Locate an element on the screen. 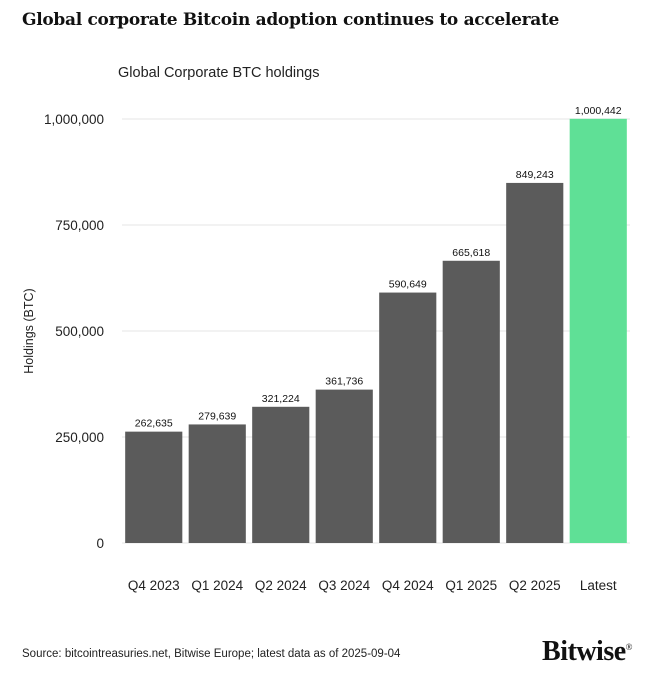 Image resolution: width=668 pixels, height=685 pixels. bar-value-label: 279,639 is located at coordinates (217, 416).